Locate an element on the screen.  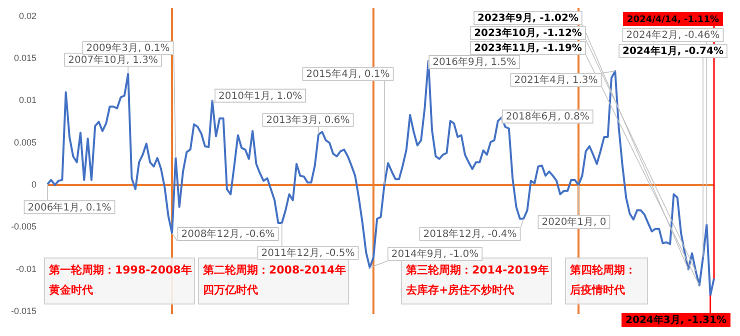
annotation: 去库存+房住不炒时代 is located at coordinates (459, 289).